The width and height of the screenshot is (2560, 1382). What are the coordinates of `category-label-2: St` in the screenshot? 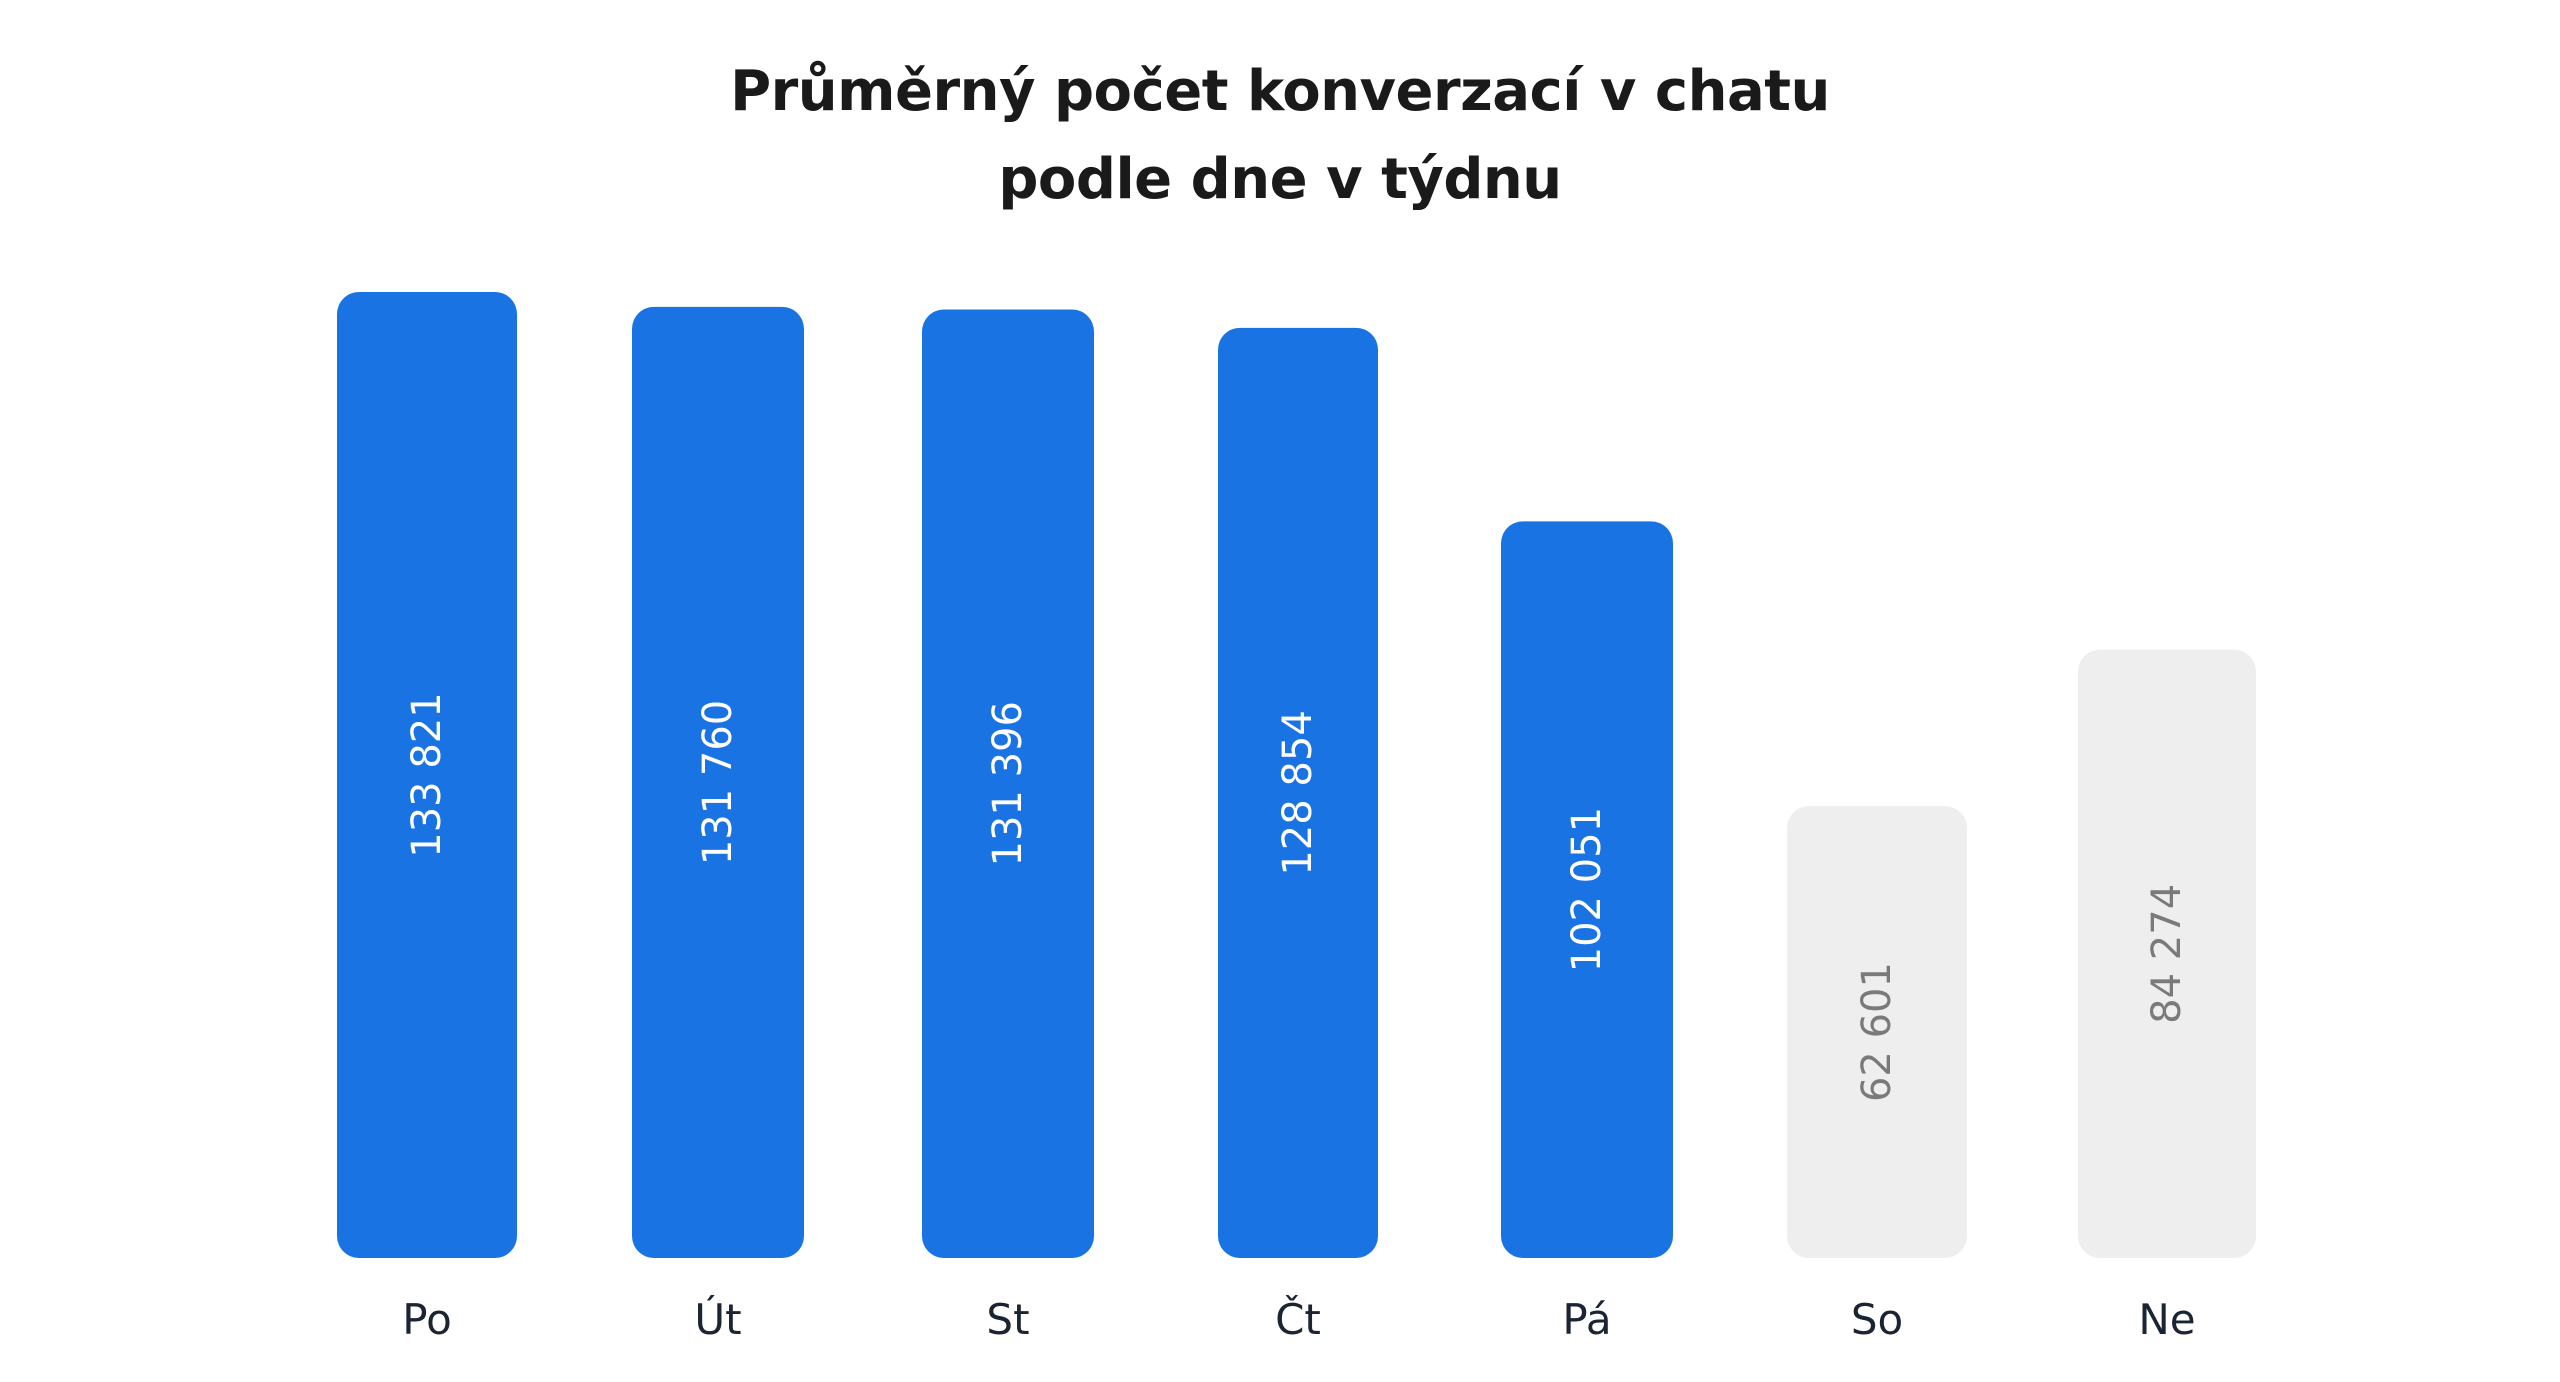 It's located at (1007, 1319).